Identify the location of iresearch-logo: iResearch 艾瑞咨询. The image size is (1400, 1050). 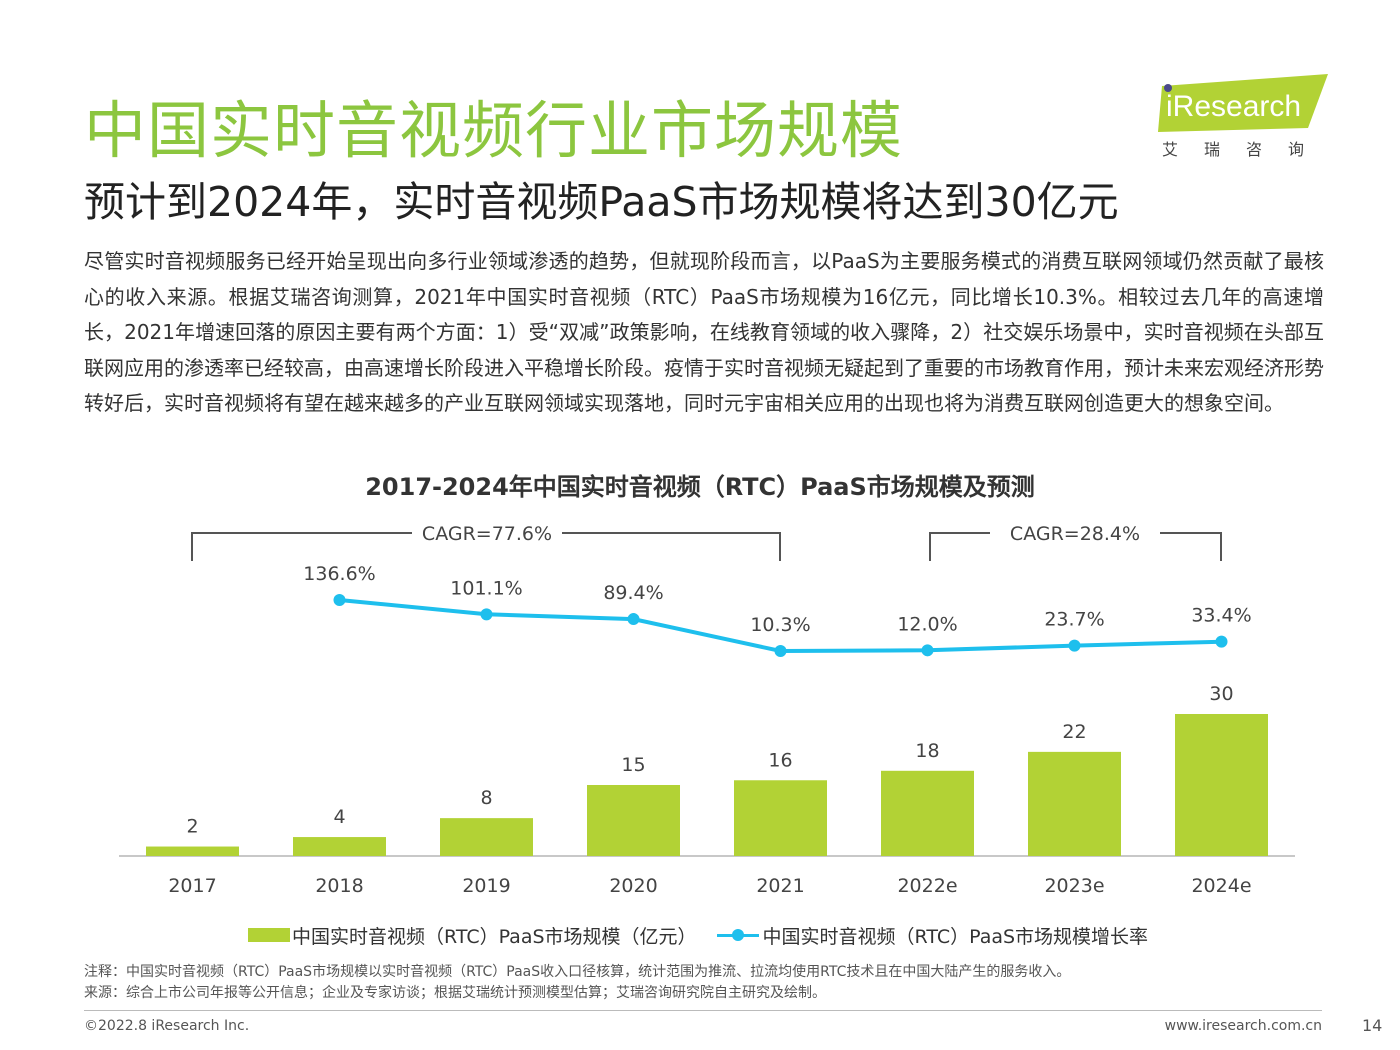
(1244, 116).